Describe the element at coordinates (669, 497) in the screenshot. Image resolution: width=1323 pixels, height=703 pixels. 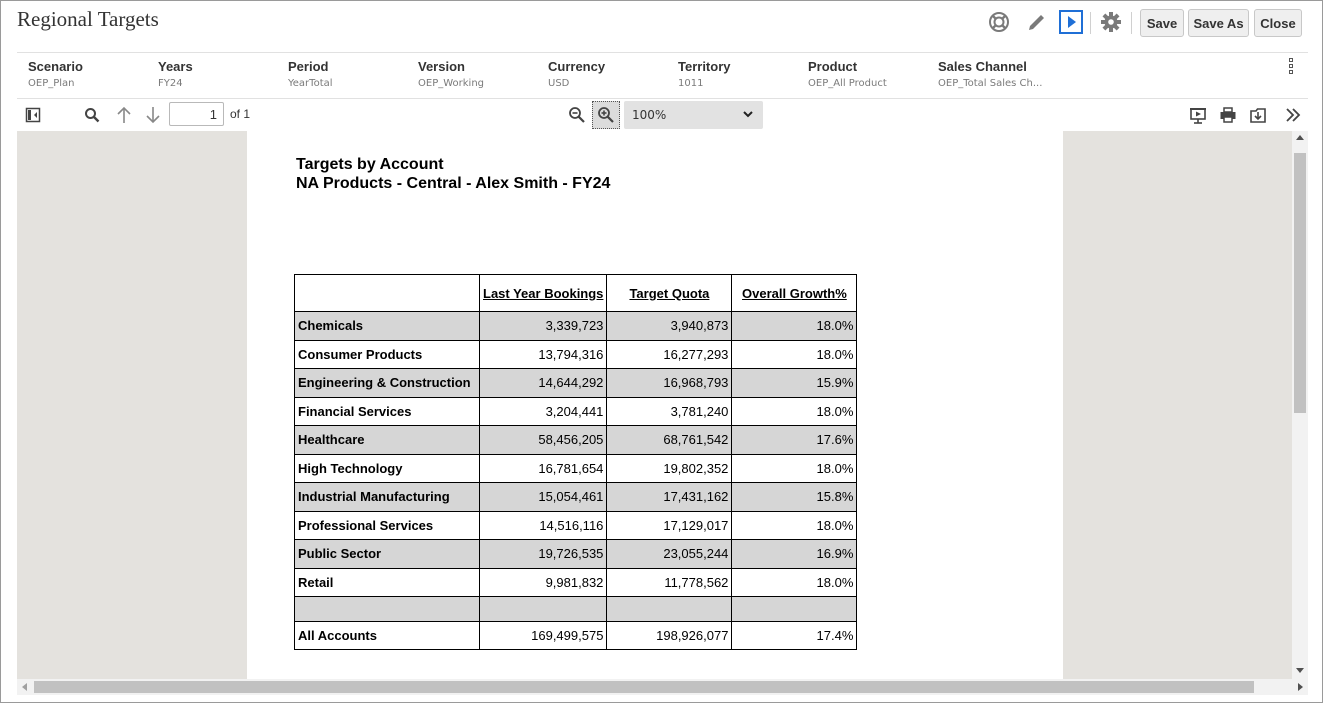
I see `target-quota: 17,431,162` at that location.